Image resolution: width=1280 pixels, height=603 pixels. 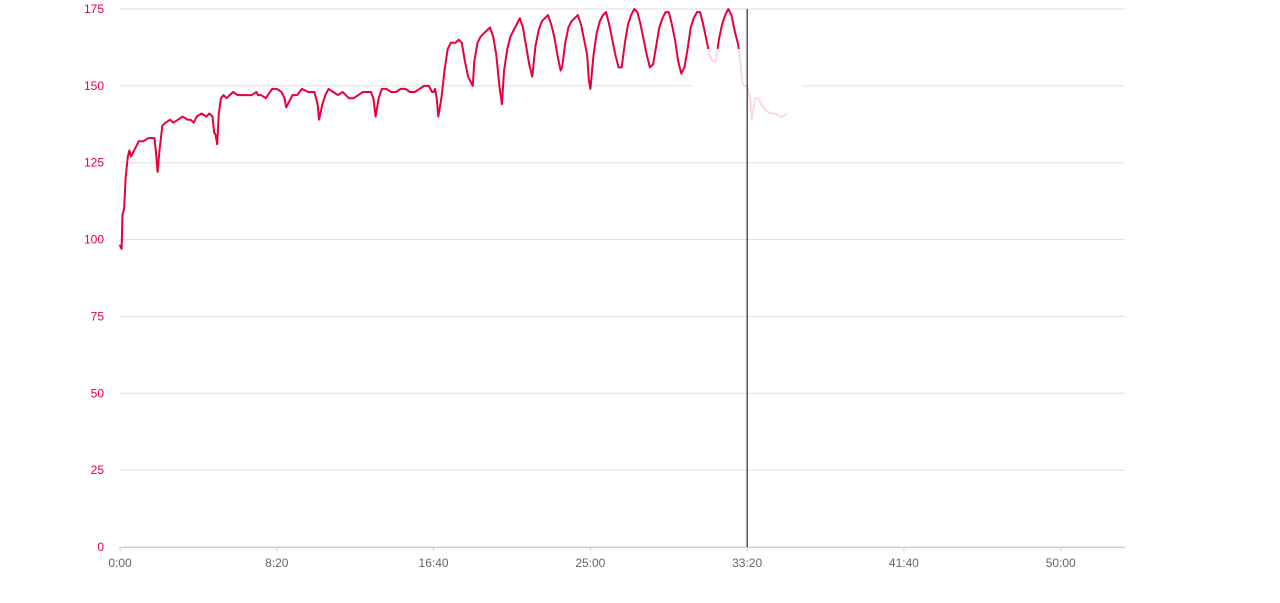 What do you see at coordinates (747, 563) in the screenshot?
I see `x-tick-label: 33:20` at bounding box center [747, 563].